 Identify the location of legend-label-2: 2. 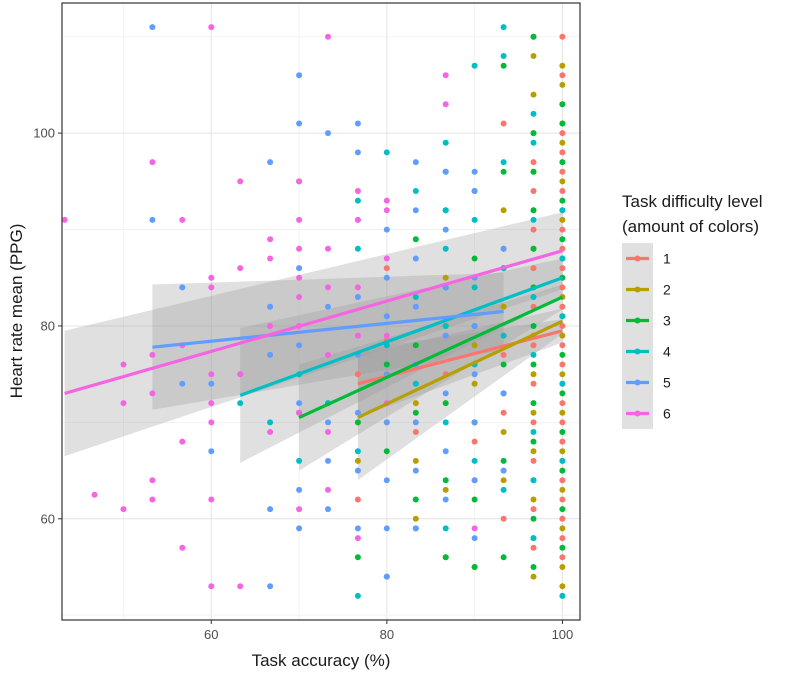
(667, 290).